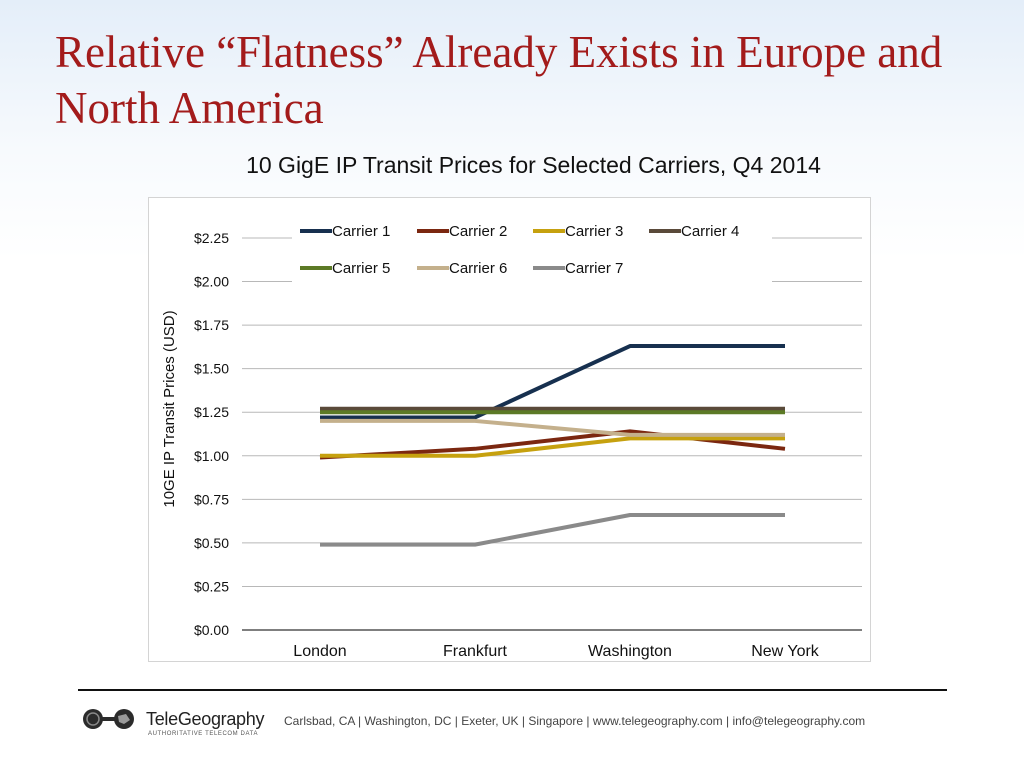 Image resolution: width=1024 pixels, height=768 pixels. What do you see at coordinates (211, 238) in the screenshot?
I see `y-tick-label: $2.25` at bounding box center [211, 238].